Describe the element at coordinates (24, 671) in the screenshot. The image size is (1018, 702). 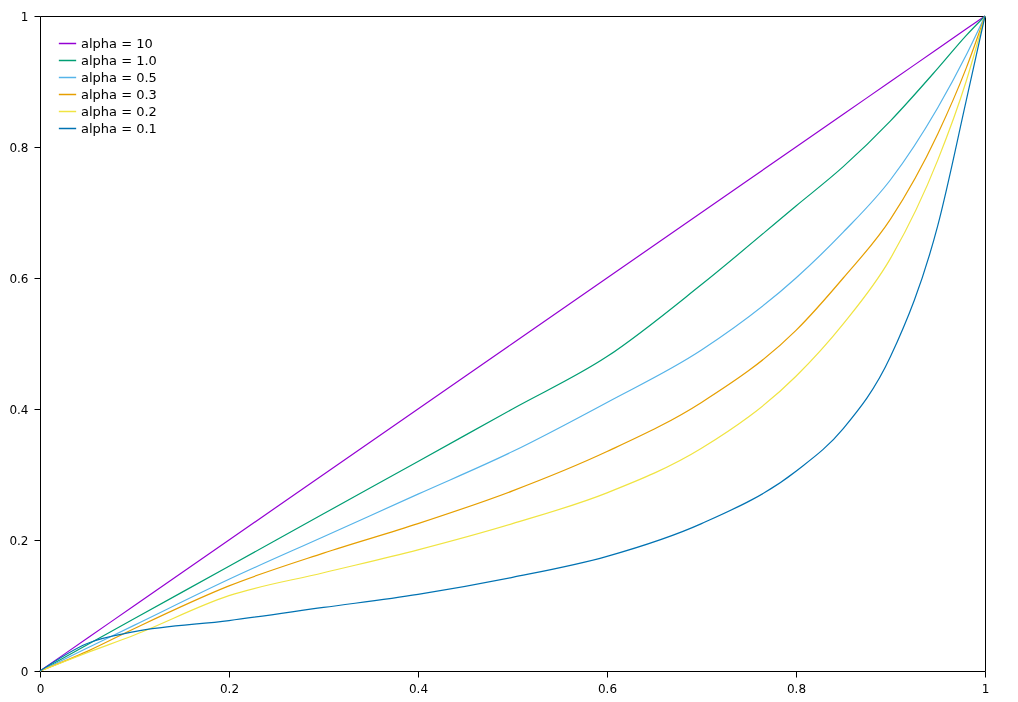
I see `y-tick-label: 0` at that location.